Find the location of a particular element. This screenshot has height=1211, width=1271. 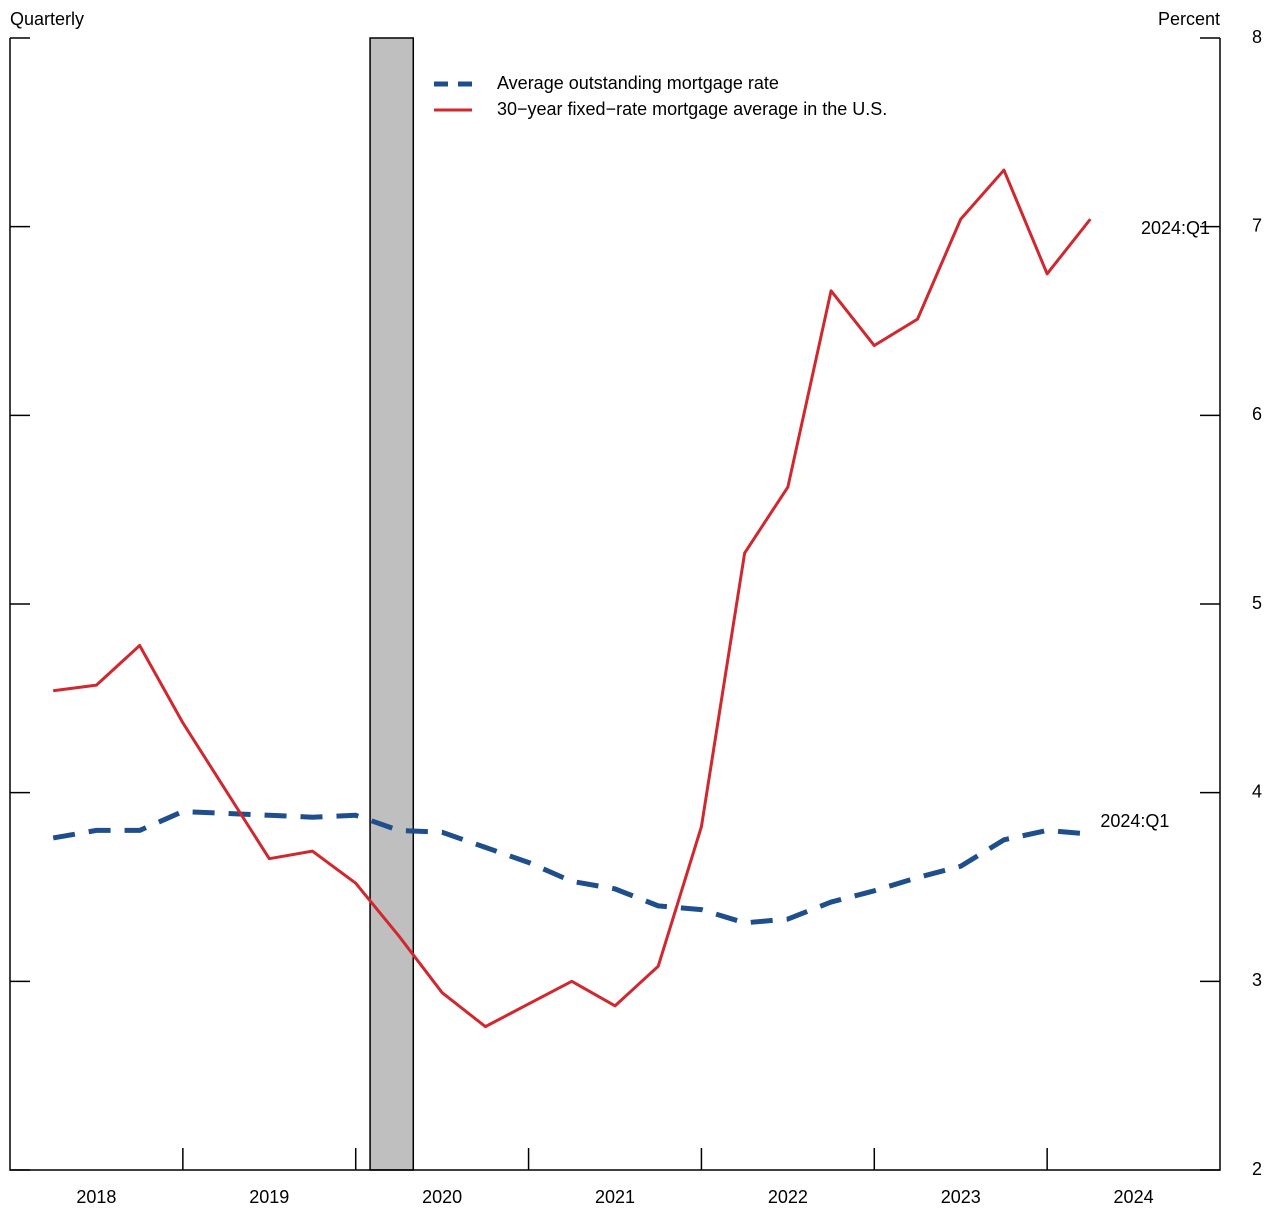

y-tick-label: 3 is located at coordinates (1257, 980).